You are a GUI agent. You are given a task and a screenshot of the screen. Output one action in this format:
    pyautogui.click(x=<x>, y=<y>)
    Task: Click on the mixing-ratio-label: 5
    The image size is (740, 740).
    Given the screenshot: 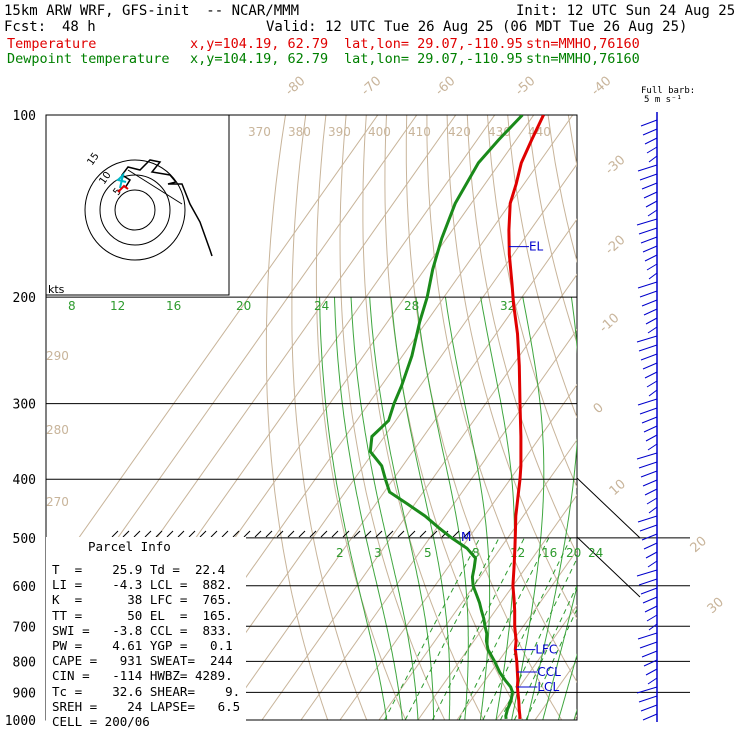 What is the action you would take?
    pyautogui.click(x=428, y=553)
    